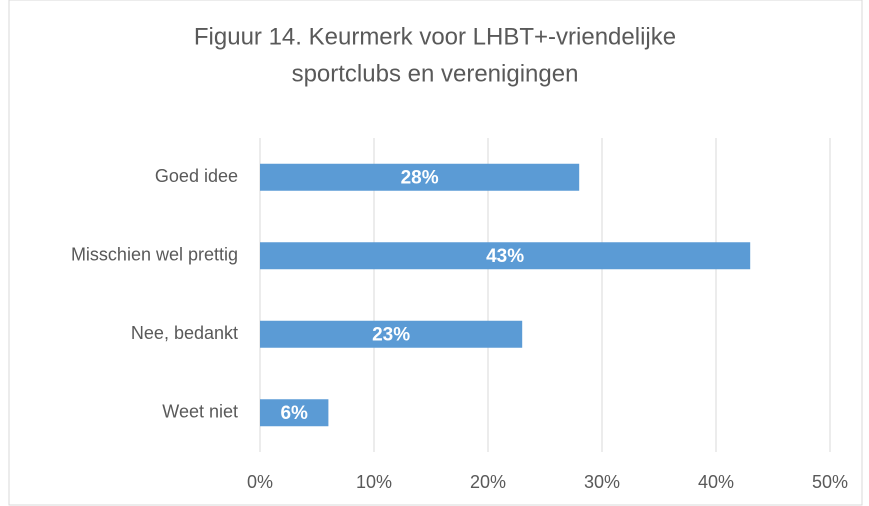  I want to click on y-tick-label: Nee, bedankt, so click(184, 333).